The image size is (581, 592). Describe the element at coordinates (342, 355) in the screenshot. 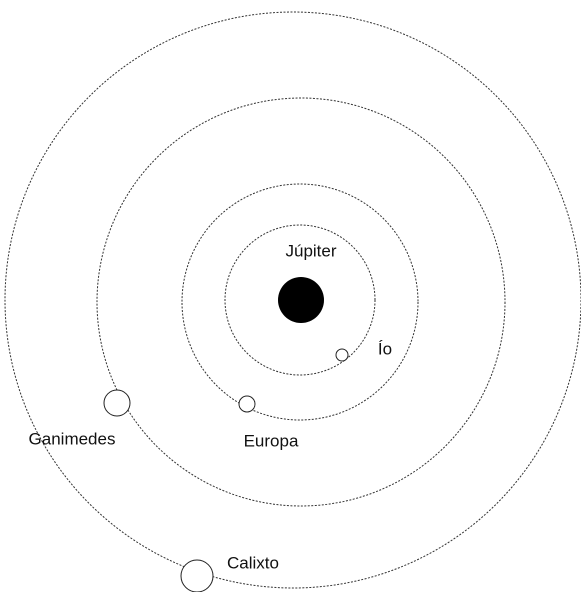

I see `io` at that location.